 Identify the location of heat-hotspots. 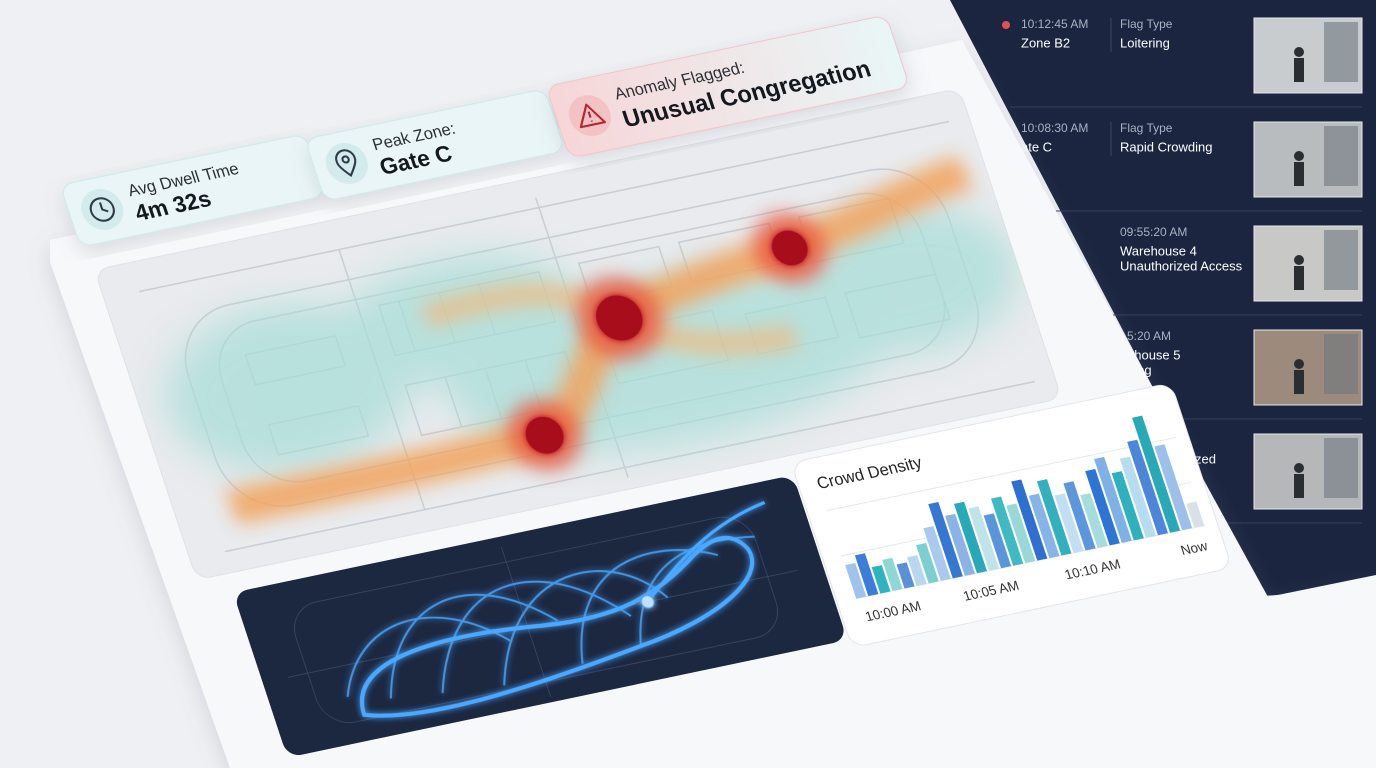
(667, 341).